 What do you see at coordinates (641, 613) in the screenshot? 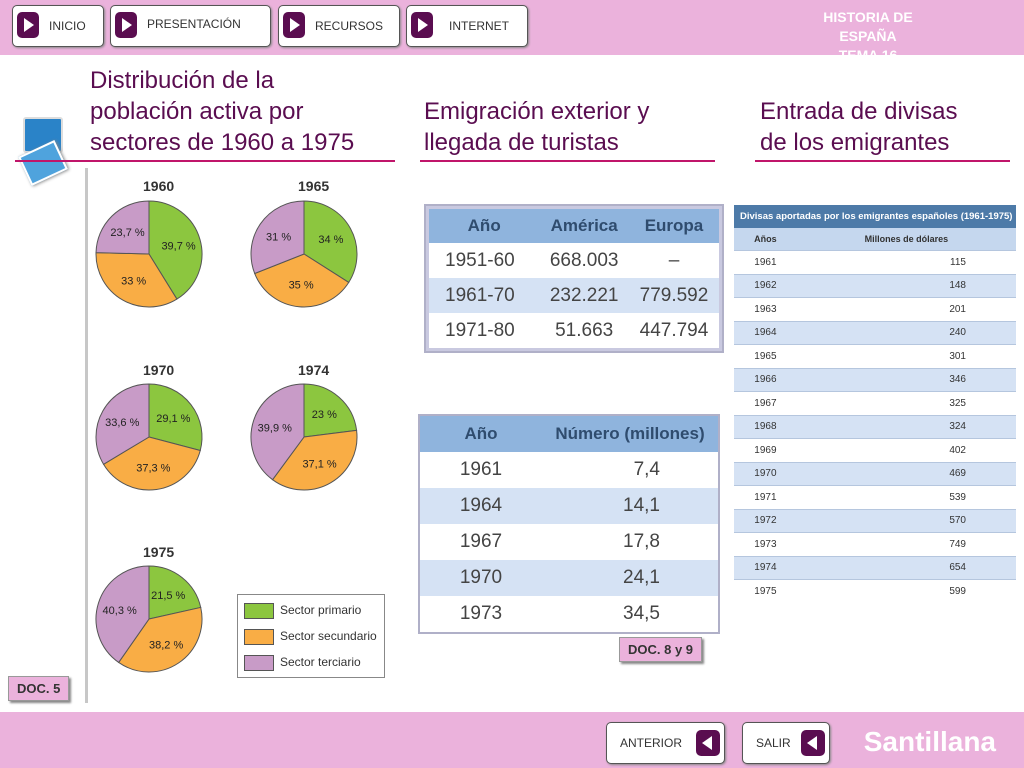
I see `table-cell: 34,5` at bounding box center [641, 613].